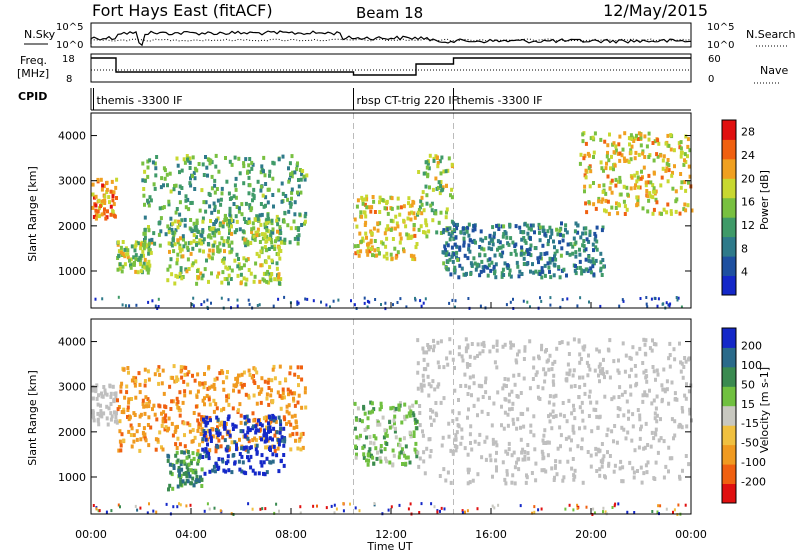 The width and height of the screenshot is (800, 558). Describe the element at coordinates (391, 66) in the screenshot. I see `freq-trace` at that location.